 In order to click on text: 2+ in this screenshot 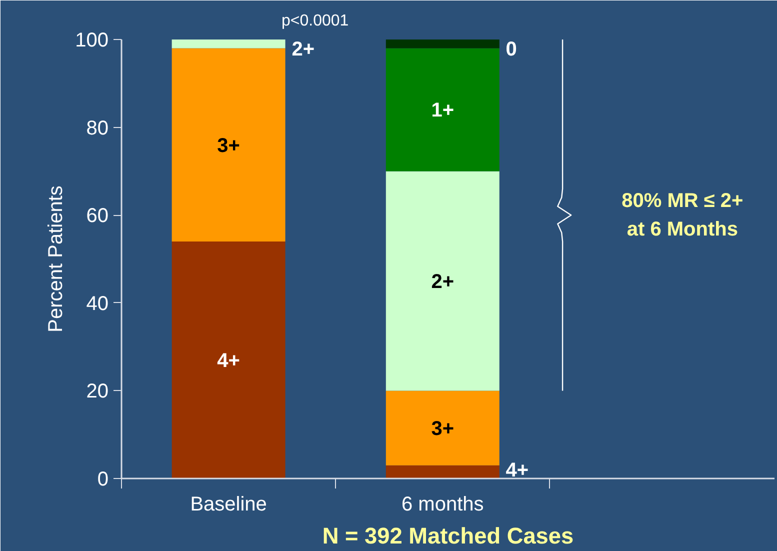, I will do `click(442, 281)`.